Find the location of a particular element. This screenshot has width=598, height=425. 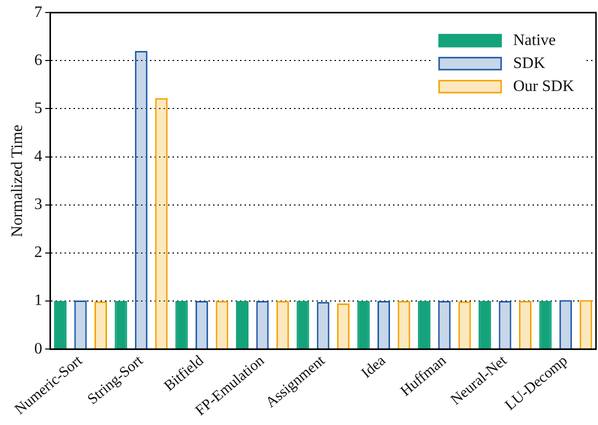

y-tick-label: 2 is located at coordinates (38, 253).